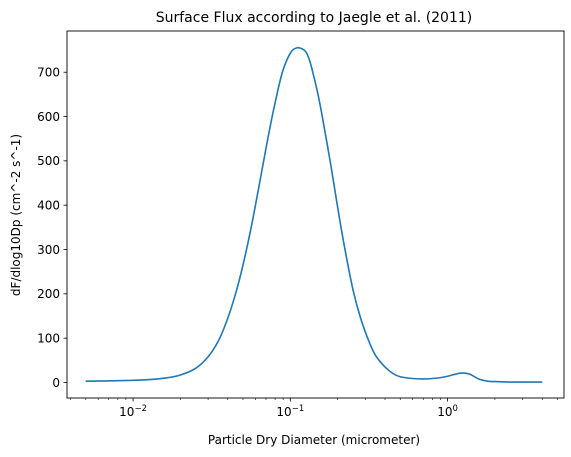 This screenshot has height=457, width=571. I want to click on y-axis-label: dF/dlog10Dp (cm^-2 s^-1), so click(16, 215).